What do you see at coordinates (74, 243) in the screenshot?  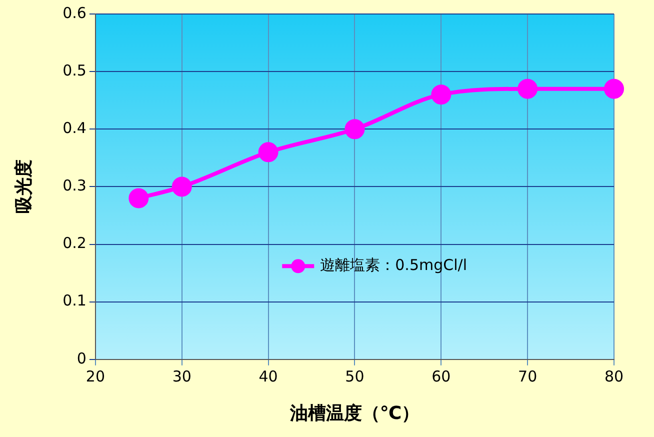 I see `y-tick-label: 0.2` at bounding box center [74, 243].